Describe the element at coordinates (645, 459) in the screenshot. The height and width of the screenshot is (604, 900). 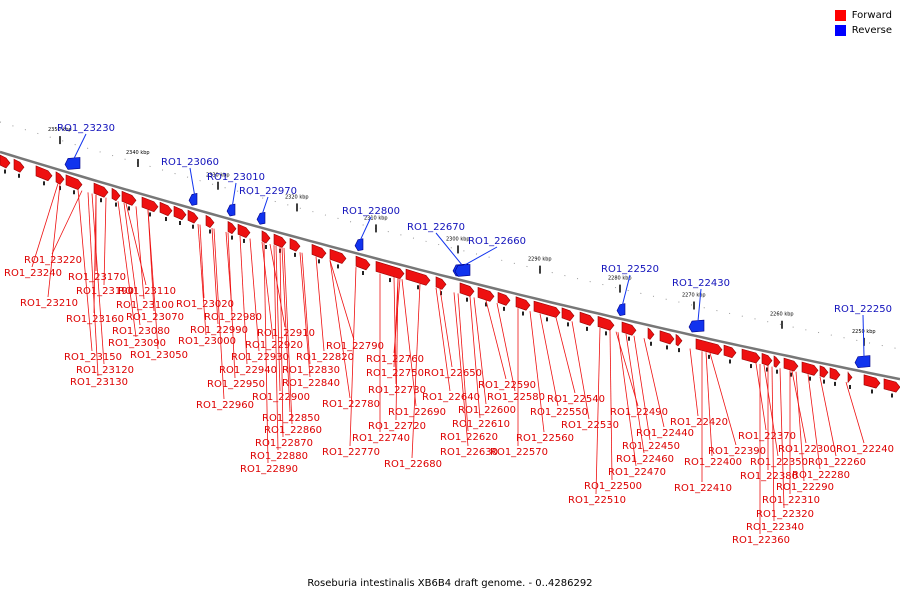
I see `forward-gene-label: RO1_22460` at that location.